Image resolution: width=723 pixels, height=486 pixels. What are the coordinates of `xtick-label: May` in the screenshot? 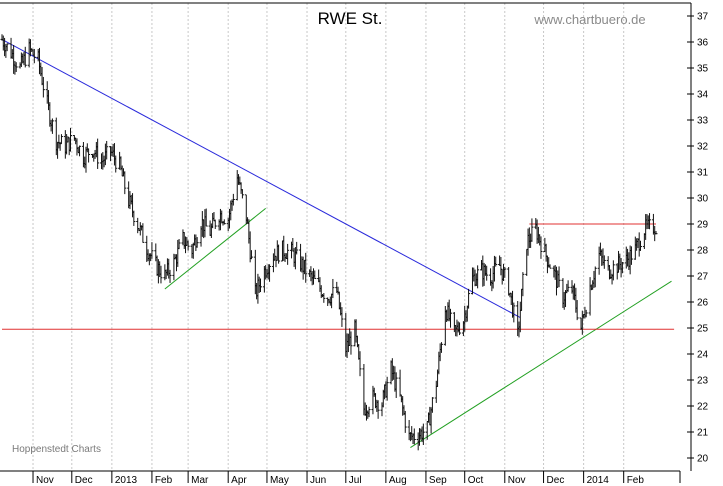 It's located at (279, 480).